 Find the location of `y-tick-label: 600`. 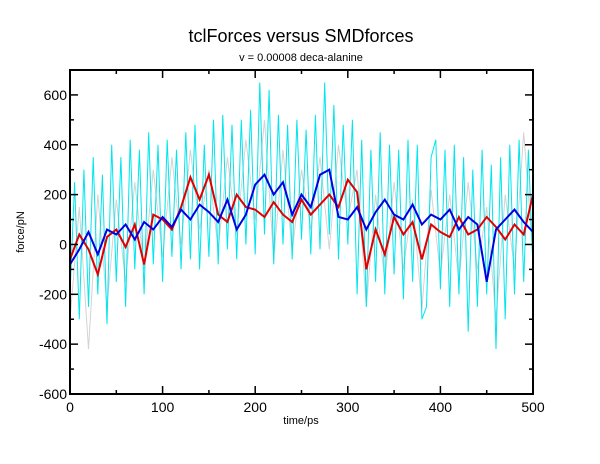

y-tick-label: 600 is located at coordinates (56, 95).